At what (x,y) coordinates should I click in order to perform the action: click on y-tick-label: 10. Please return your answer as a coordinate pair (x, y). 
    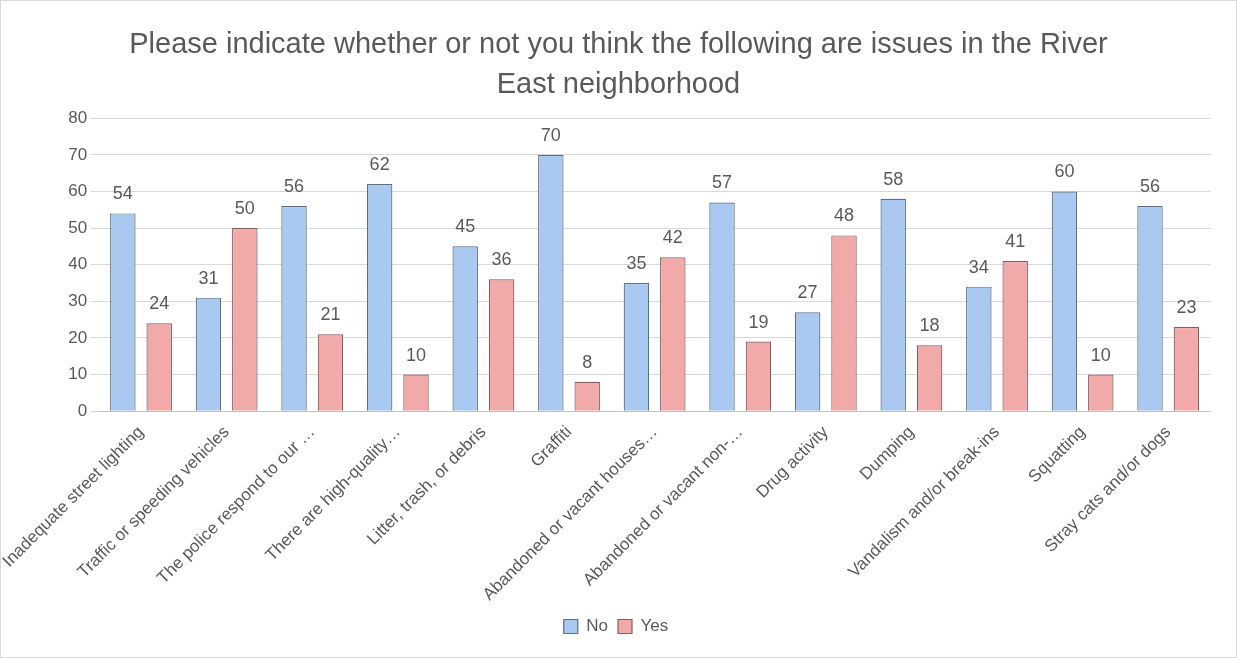
    Looking at the image, I should click on (78, 374).